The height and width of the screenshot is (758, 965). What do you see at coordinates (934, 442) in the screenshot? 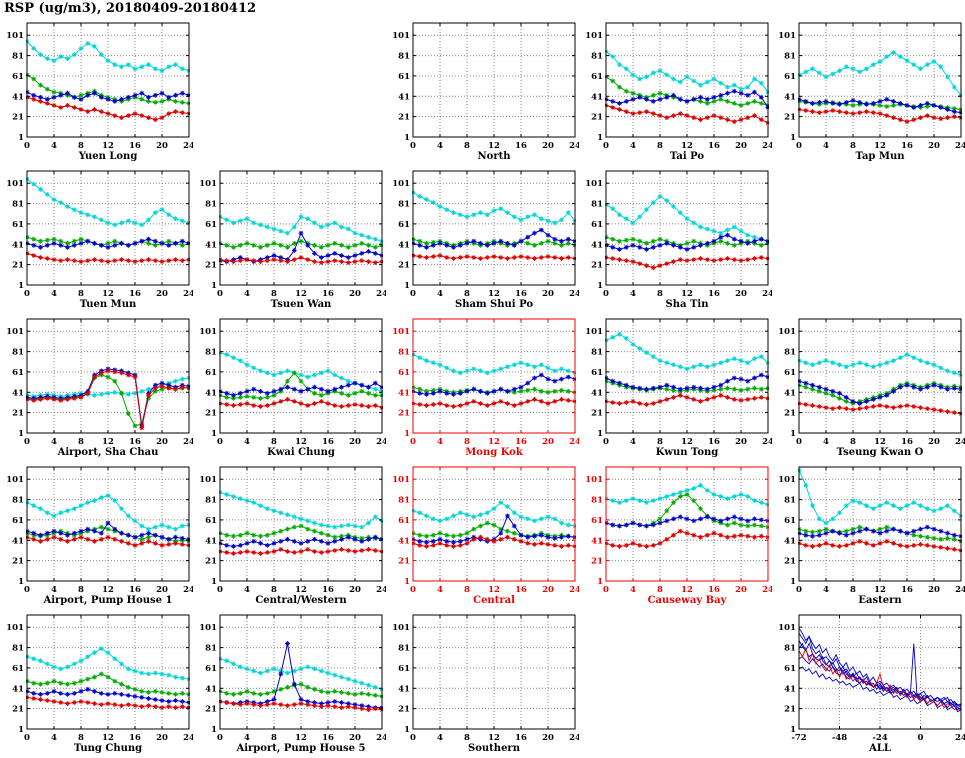
I see `x-tick-label: 20` at bounding box center [934, 442].